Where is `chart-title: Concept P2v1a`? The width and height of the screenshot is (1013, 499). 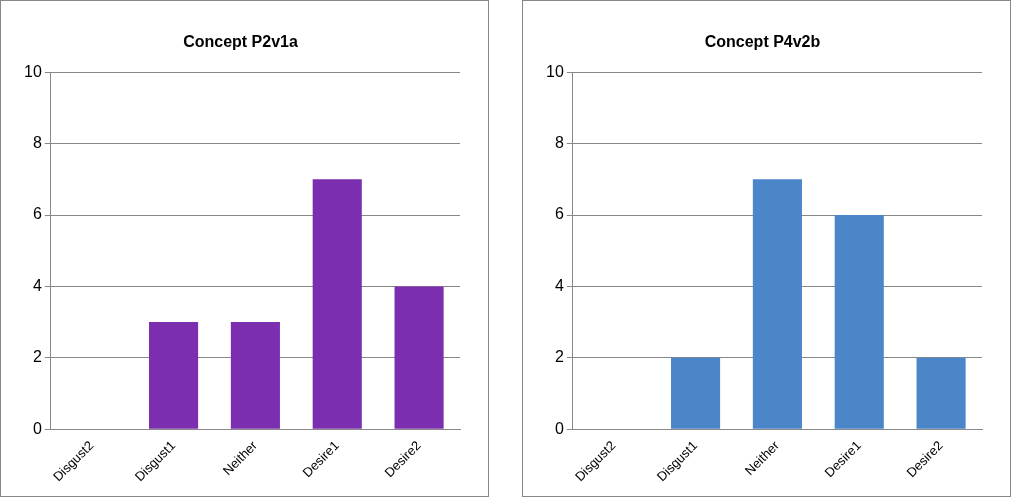 chart-title: Concept P2v1a is located at coordinates (240, 42).